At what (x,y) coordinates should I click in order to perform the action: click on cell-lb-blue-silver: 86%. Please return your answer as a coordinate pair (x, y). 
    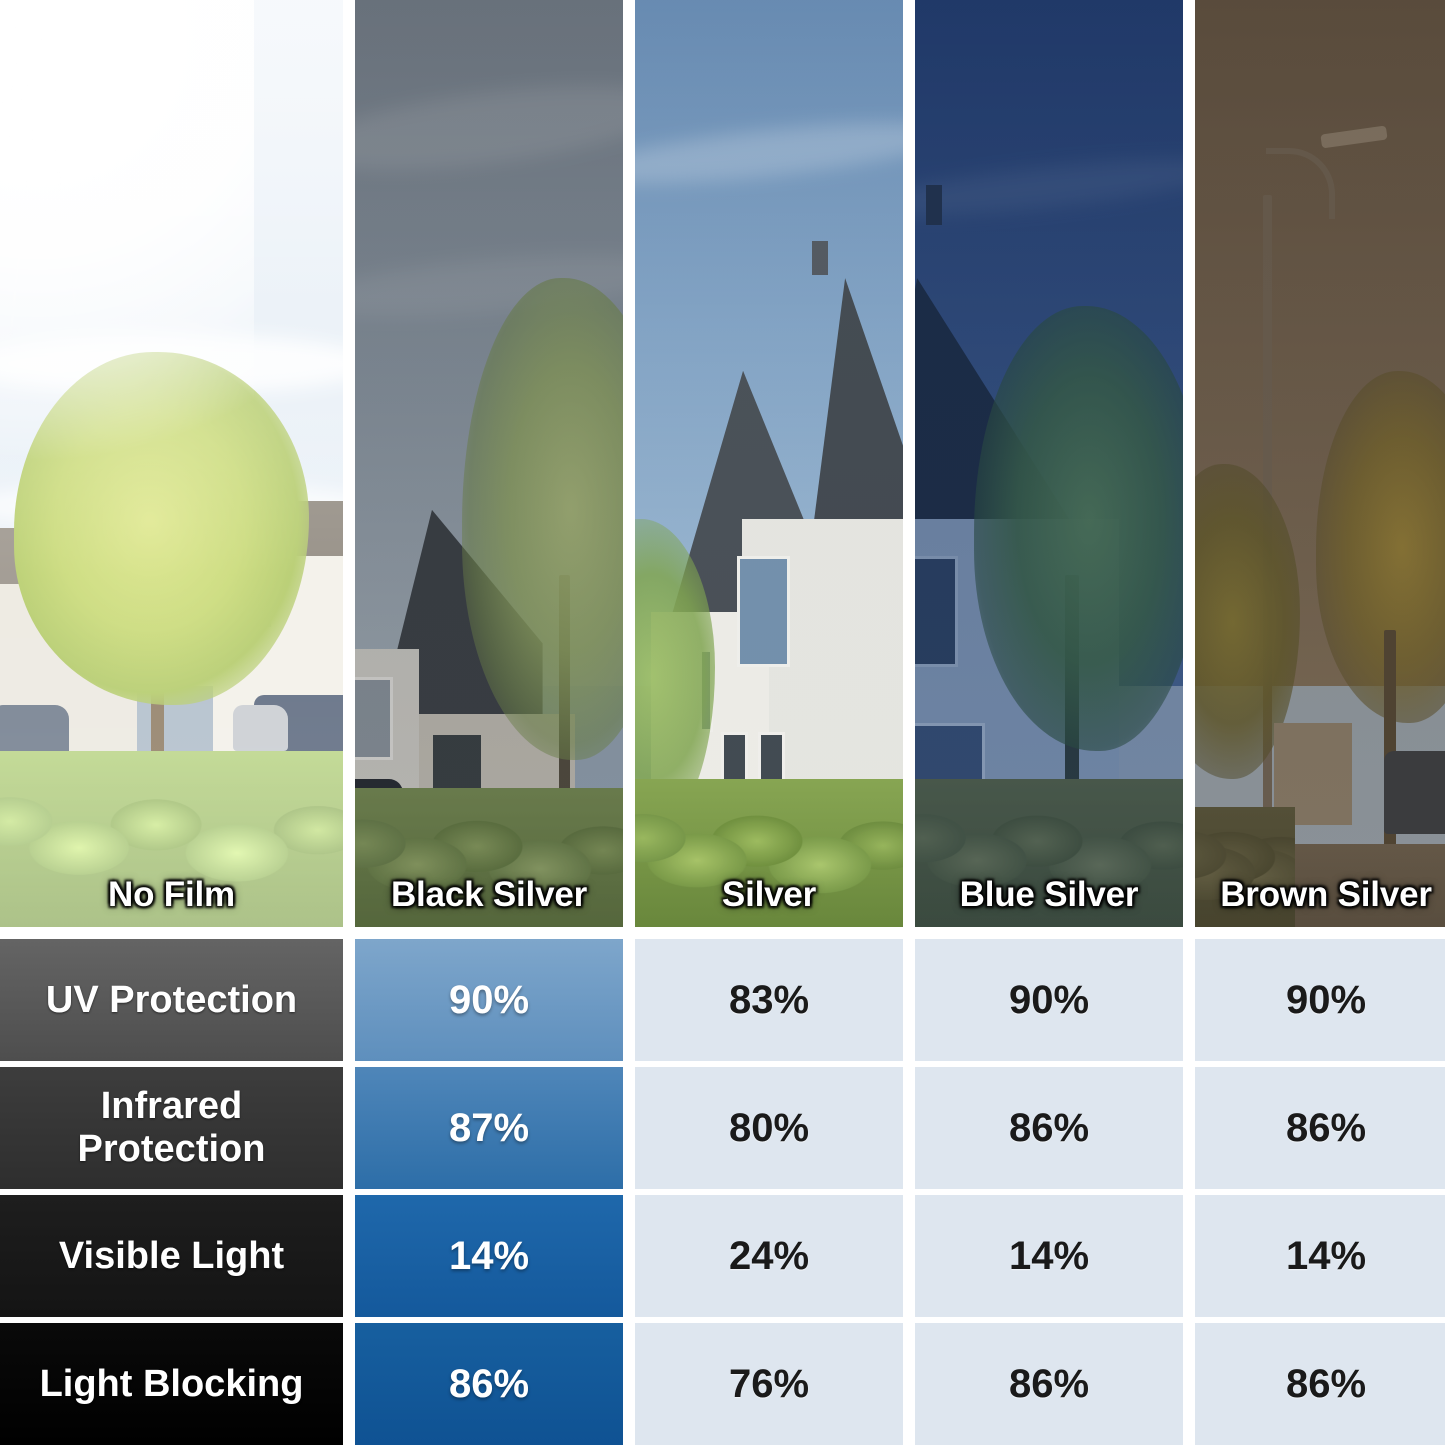
    Looking at the image, I should click on (1049, 1384).